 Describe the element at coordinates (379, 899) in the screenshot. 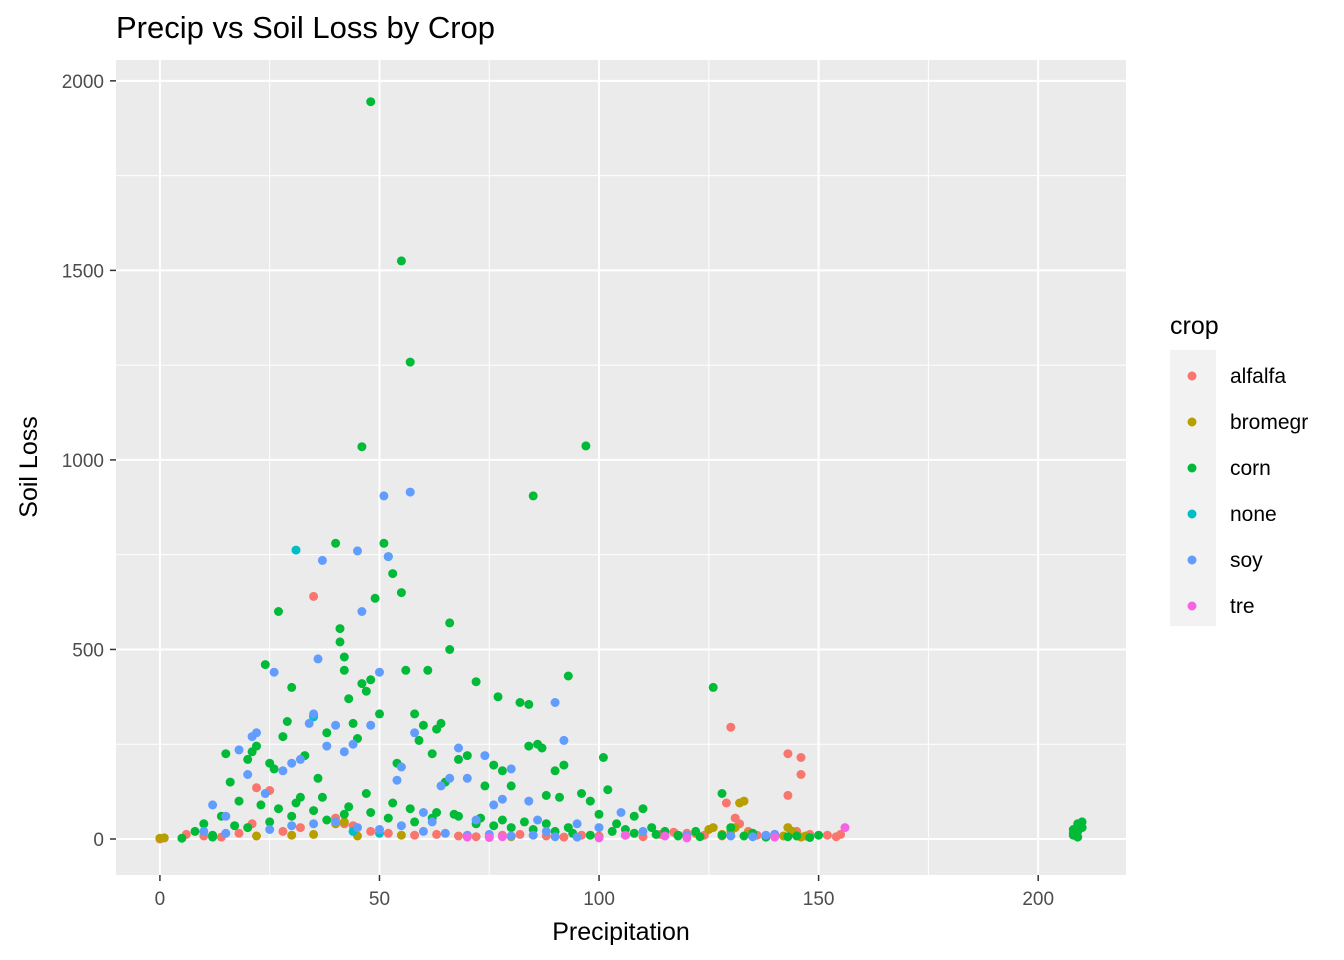

I see `x-tick-label: 50` at that location.